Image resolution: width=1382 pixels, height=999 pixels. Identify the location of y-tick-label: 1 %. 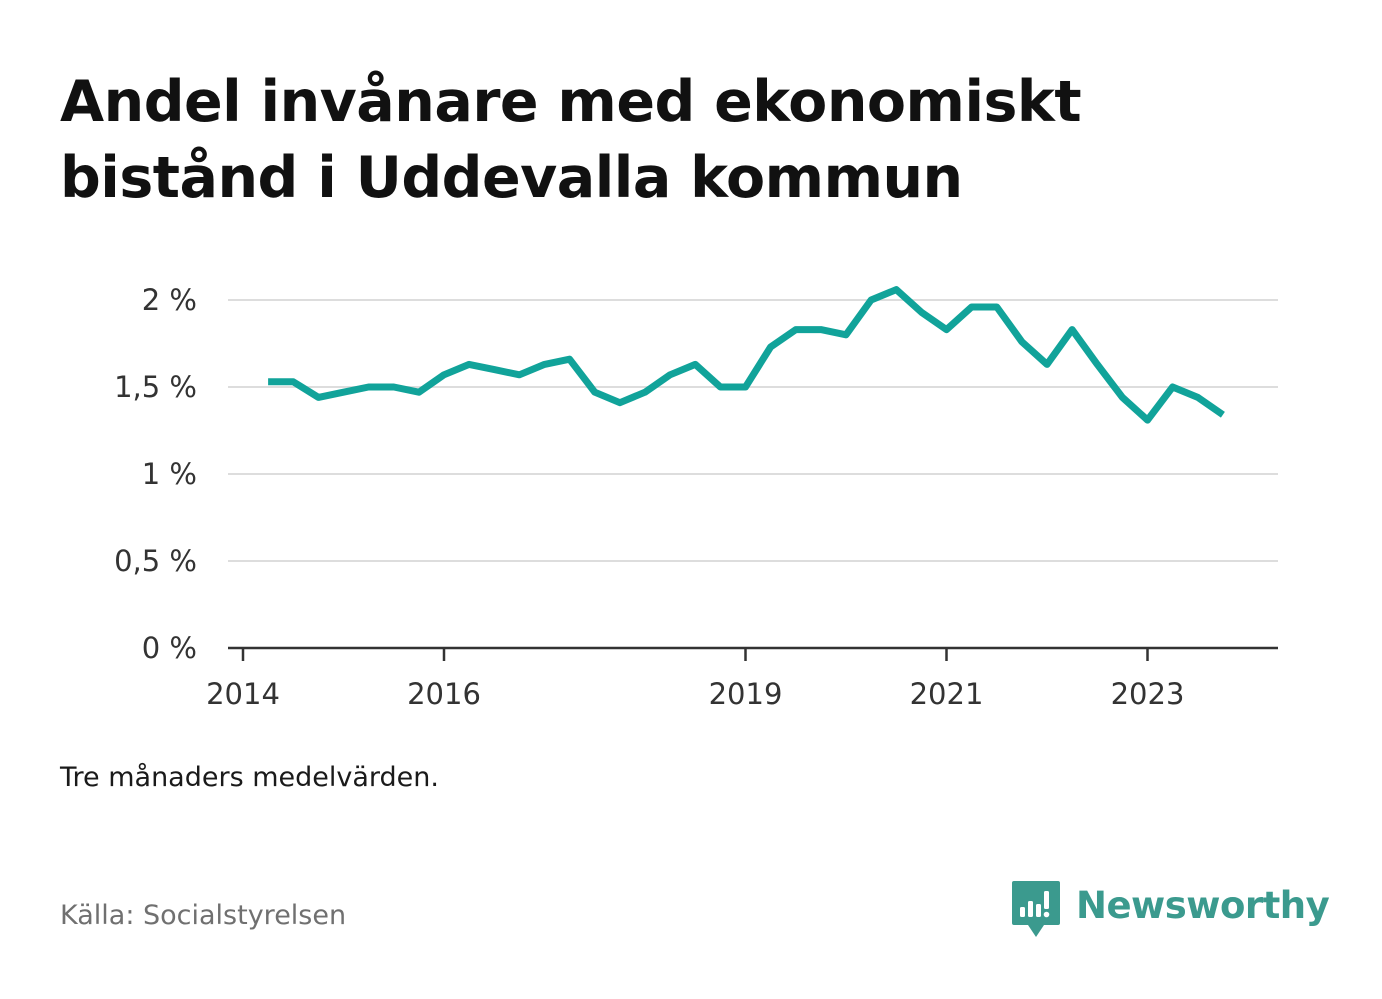
(169, 474).